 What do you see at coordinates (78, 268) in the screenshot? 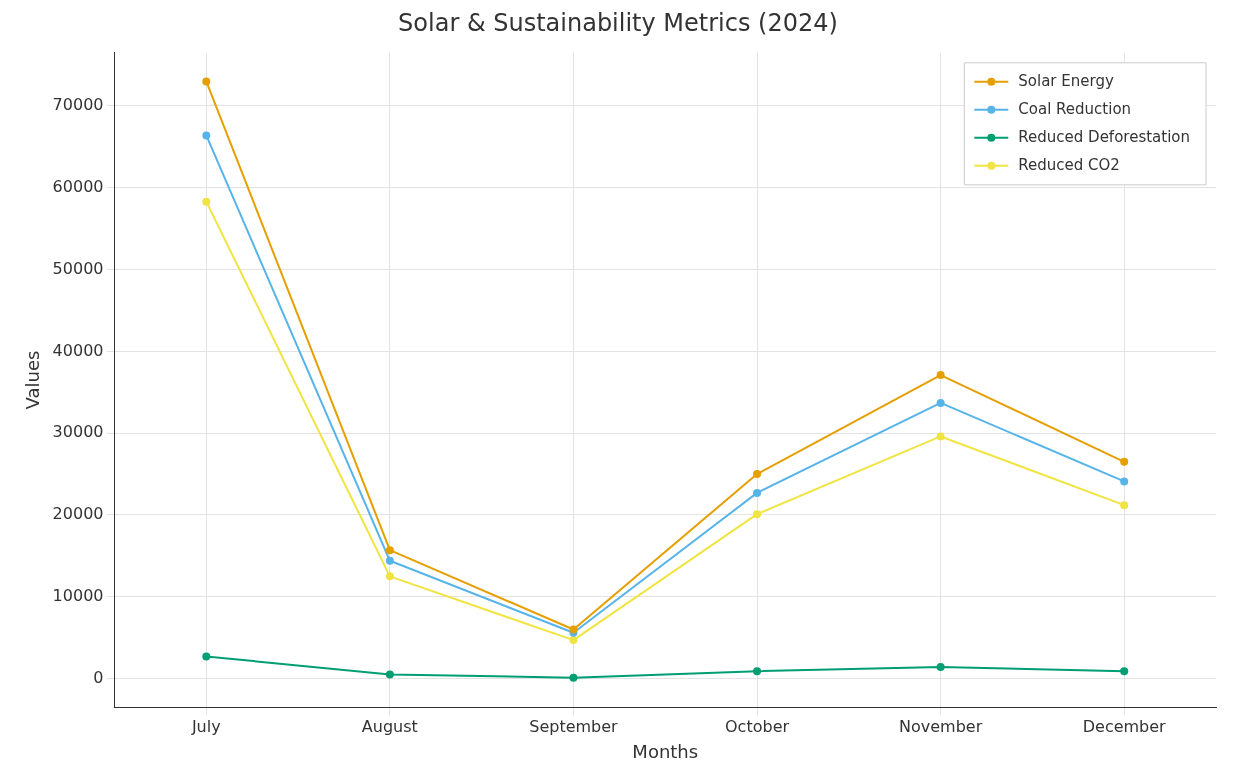
I see `y-tick-label: 50000` at bounding box center [78, 268].